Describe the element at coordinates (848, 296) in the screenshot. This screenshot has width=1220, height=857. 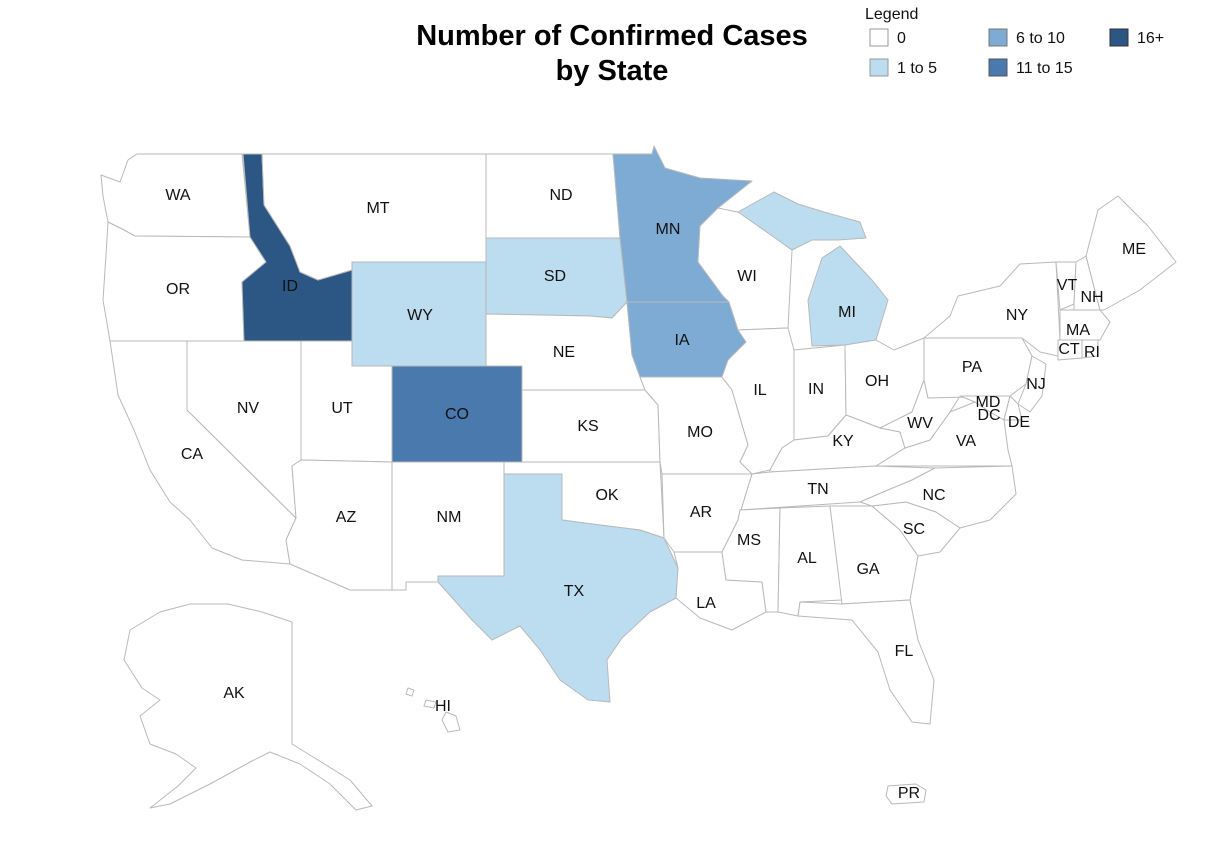
I see `state-MI` at that location.